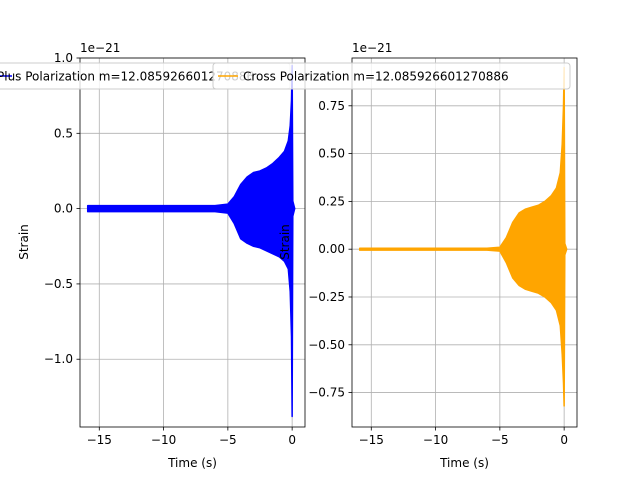  Describe the element at coordinates (372, 48) in the screenshot. I see `right-offset-text: 1e−21` at that location.